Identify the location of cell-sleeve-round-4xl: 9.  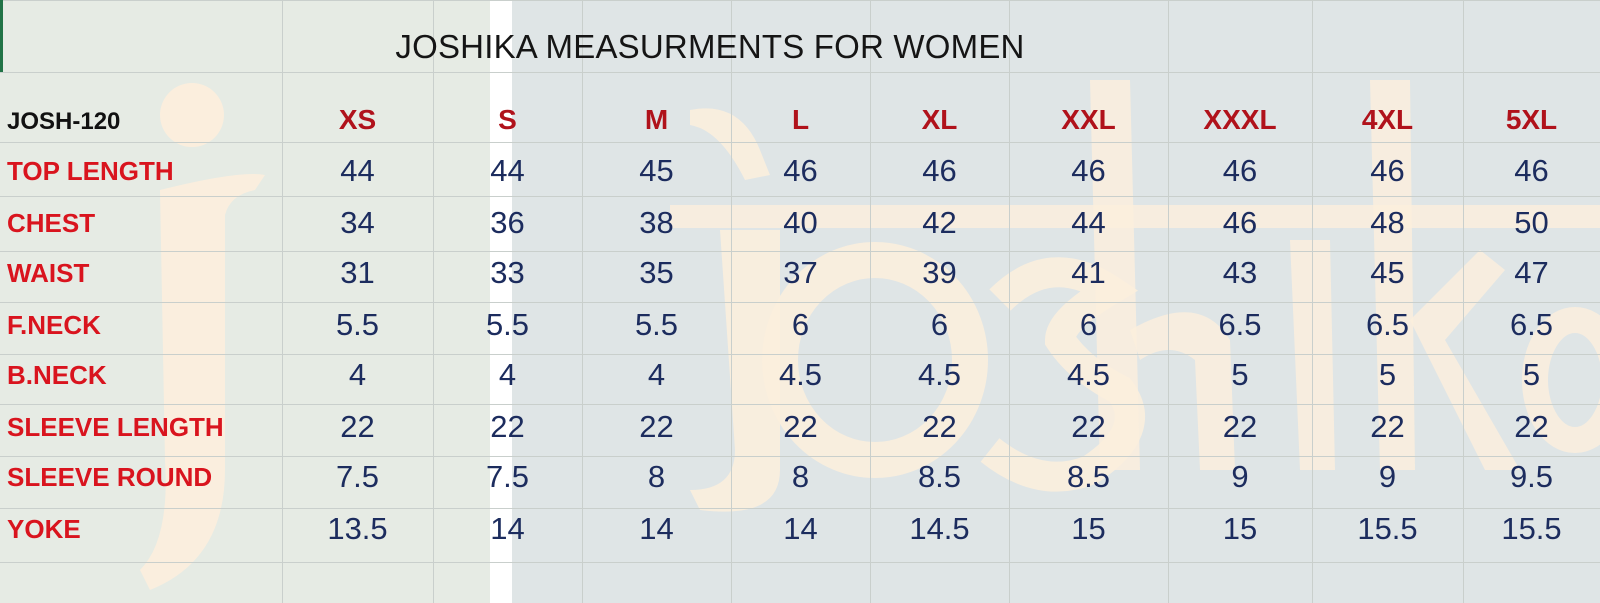
(1387, 476).